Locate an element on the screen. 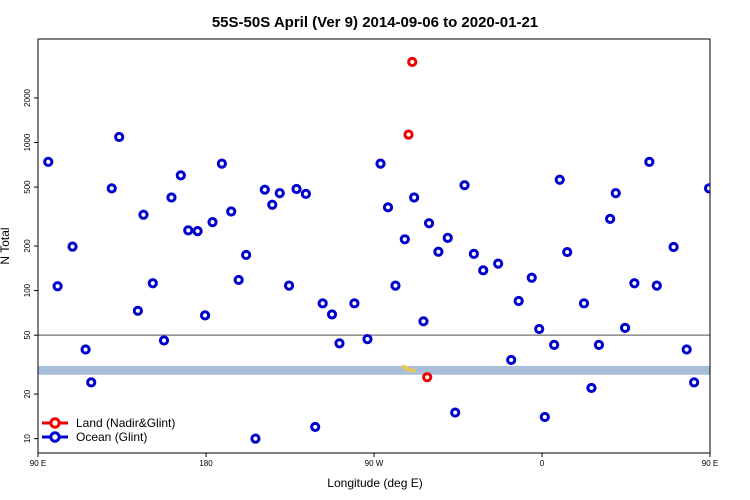 This screenshot has height=500, width=750. x-tick-label: 0 is located at coordinates (542, 463).